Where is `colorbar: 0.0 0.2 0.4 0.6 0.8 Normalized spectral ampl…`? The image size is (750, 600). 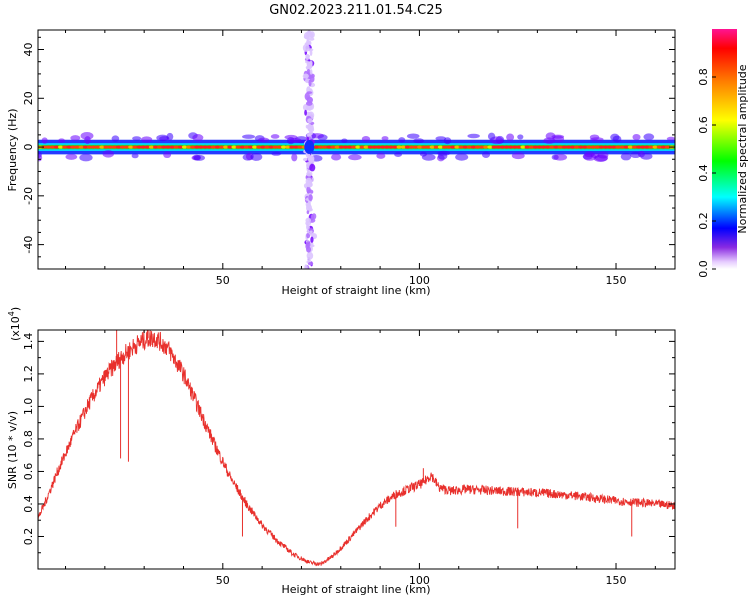
colorbar: 0.0 0.2 0.4 0.6 0.8 Normalized spectral ampl… is located at coordinates (723, 153).